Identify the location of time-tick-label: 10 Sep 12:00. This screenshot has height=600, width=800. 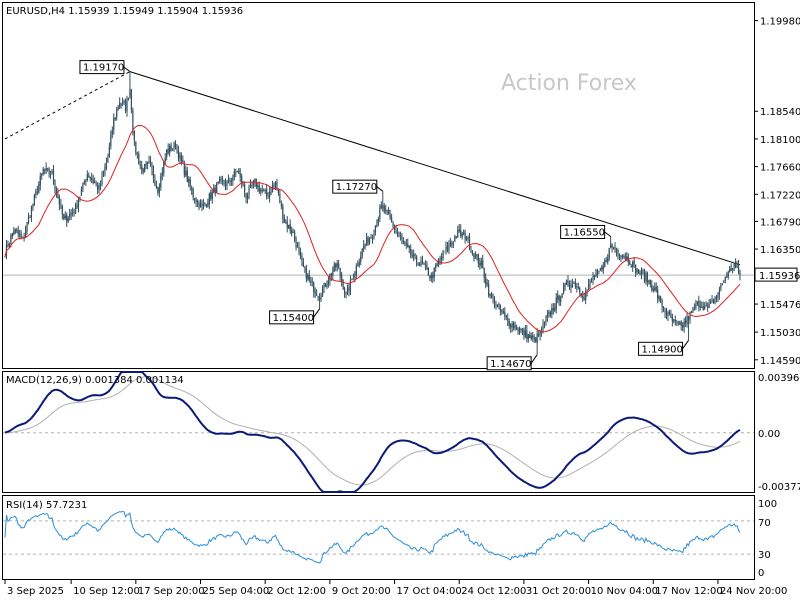
(106, 591).